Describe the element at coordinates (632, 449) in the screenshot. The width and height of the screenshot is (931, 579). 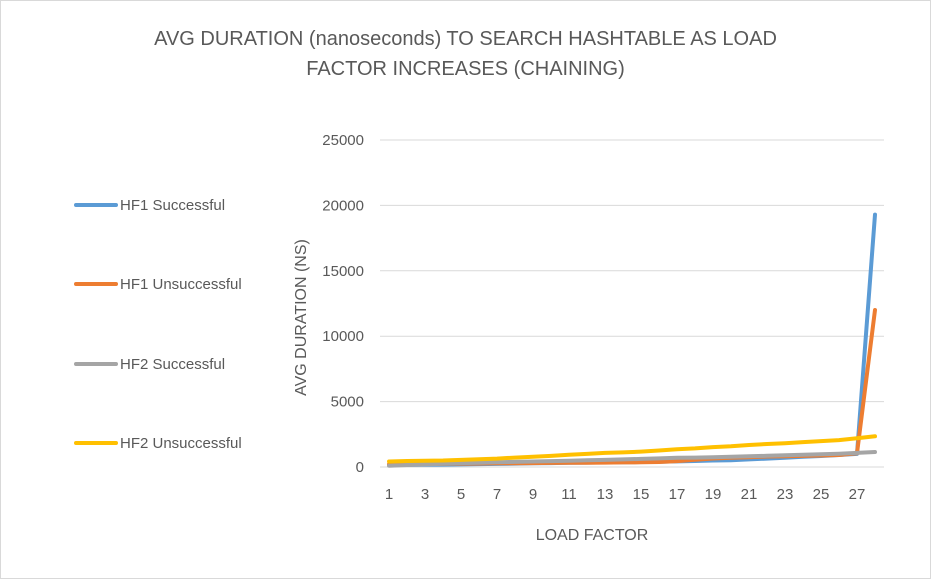
I see `series-line-hf2-unsuccessful` at that location.